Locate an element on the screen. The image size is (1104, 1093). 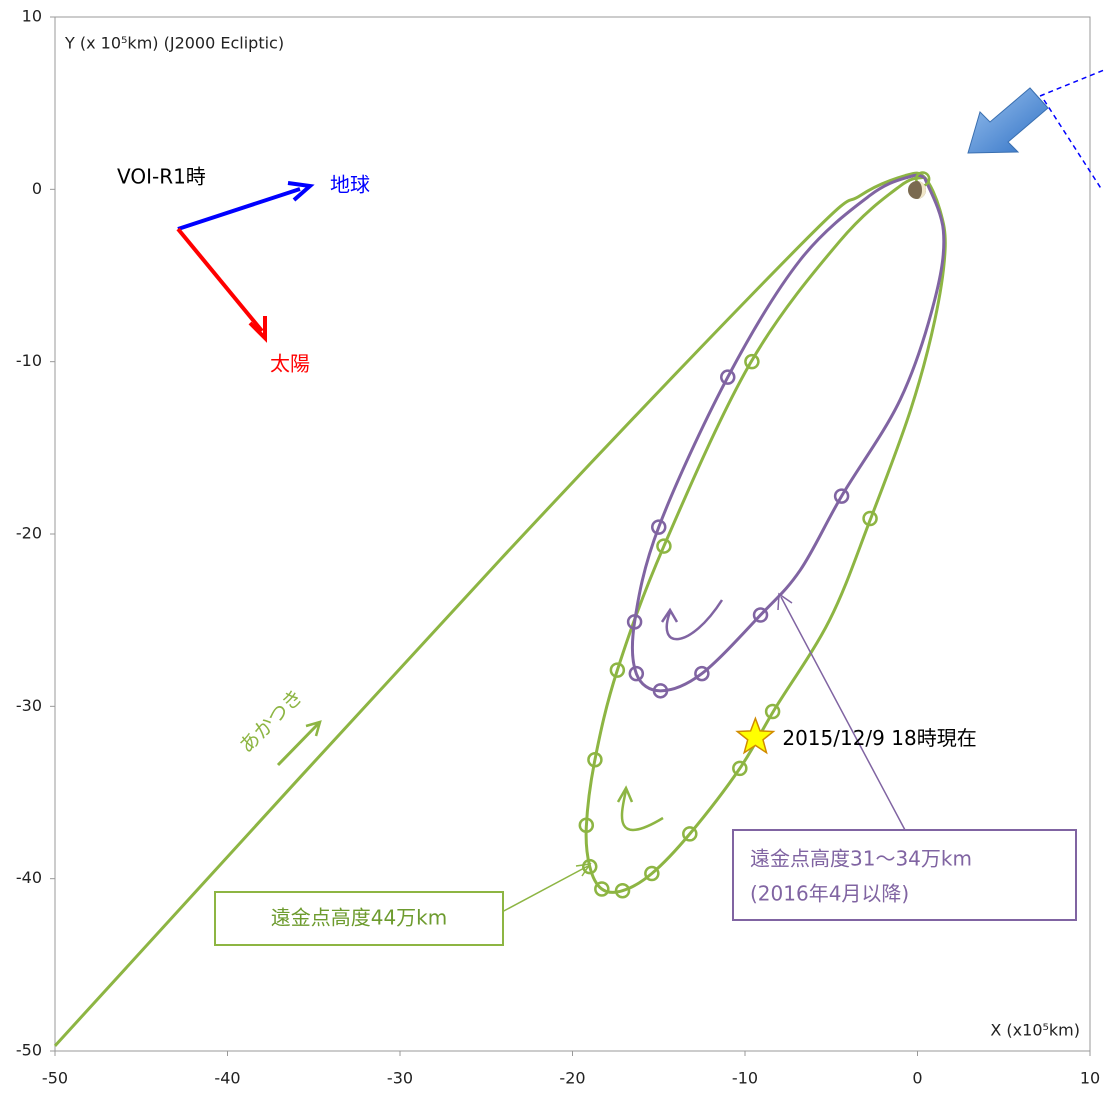
orbit-line is located at coordinates (788, 433).